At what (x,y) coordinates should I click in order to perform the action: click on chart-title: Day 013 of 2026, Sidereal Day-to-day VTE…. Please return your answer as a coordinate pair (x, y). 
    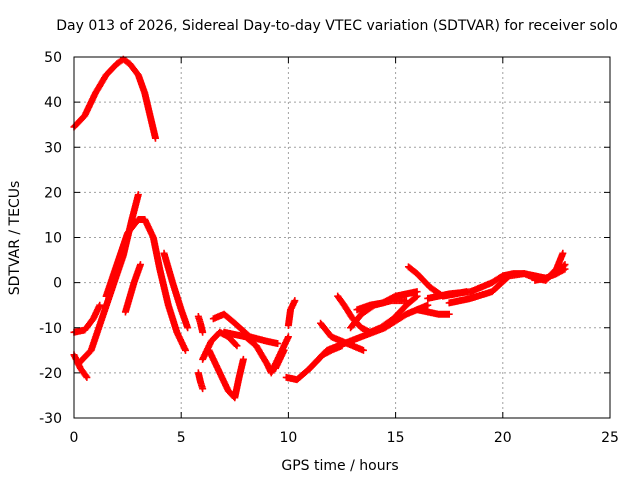
    Looking at the image, I should click on (337, 26).